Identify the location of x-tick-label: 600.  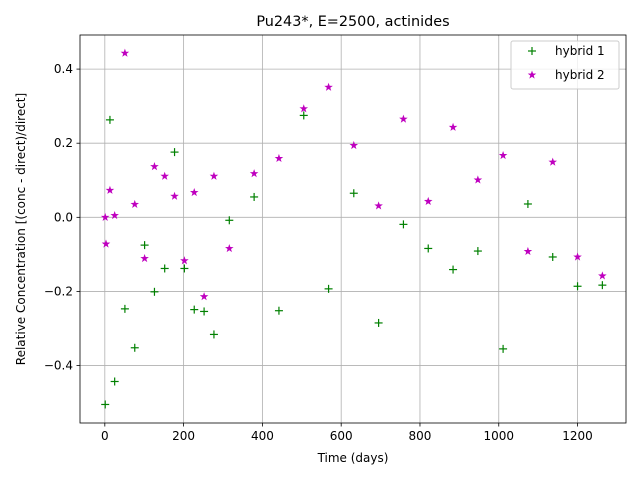
(341, 436).